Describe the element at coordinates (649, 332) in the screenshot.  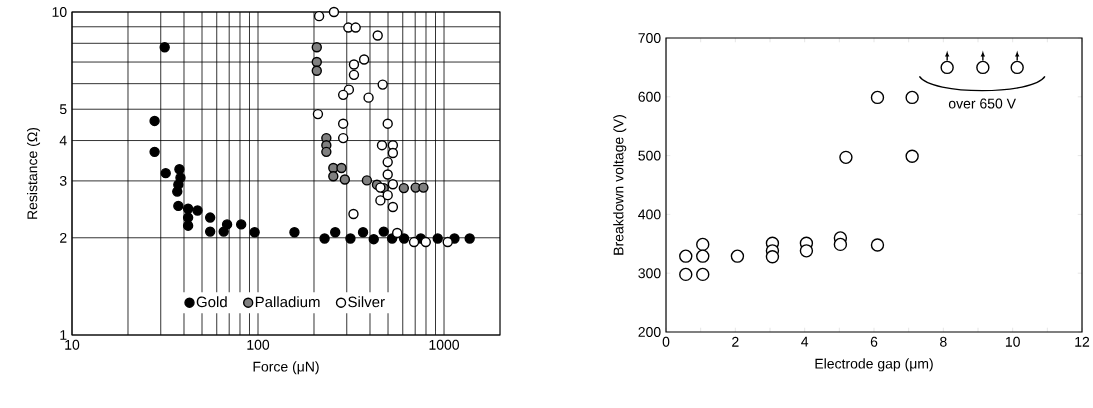
I see `y-tick-label: 200` at that location.